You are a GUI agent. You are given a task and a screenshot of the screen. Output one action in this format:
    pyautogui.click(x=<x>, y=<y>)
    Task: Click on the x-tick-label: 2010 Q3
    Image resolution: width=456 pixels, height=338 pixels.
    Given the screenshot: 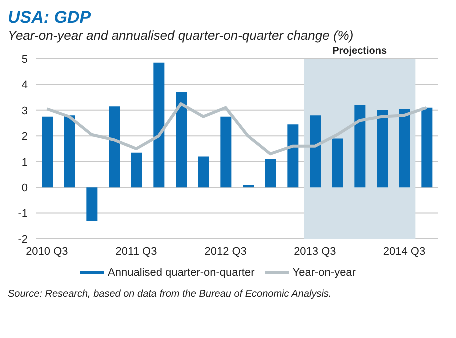 What is the action you would take?
    pyautogui.click(x=47, y=252)
    